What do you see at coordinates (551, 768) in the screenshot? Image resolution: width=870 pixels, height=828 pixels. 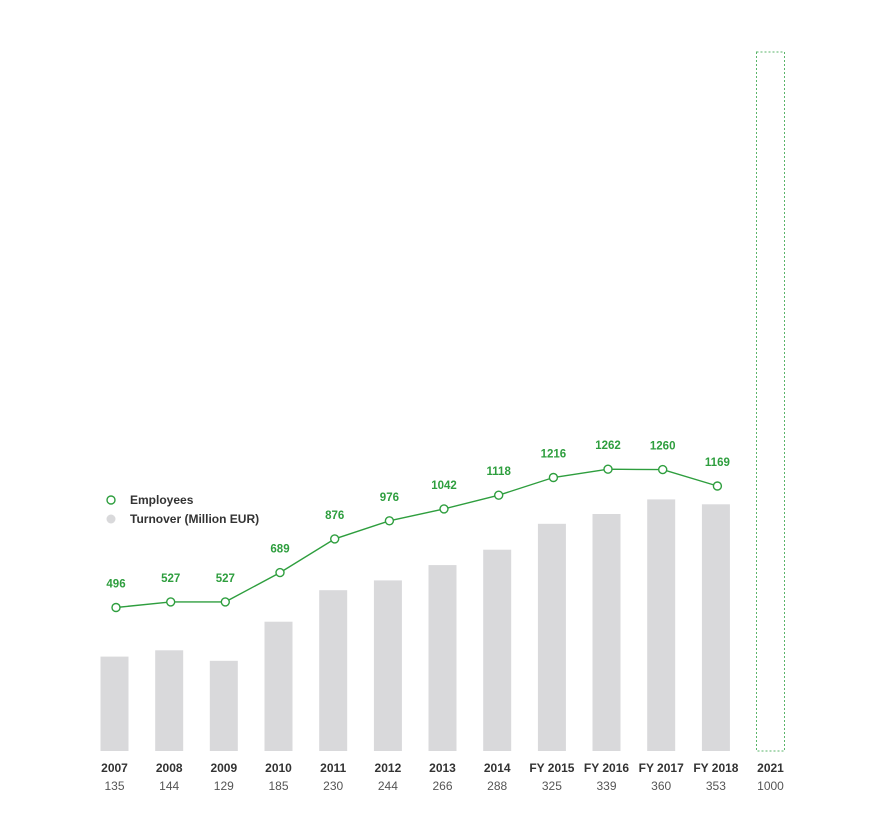 I see `x-tick-label: FY 2015` at bounding box center [551, 768].